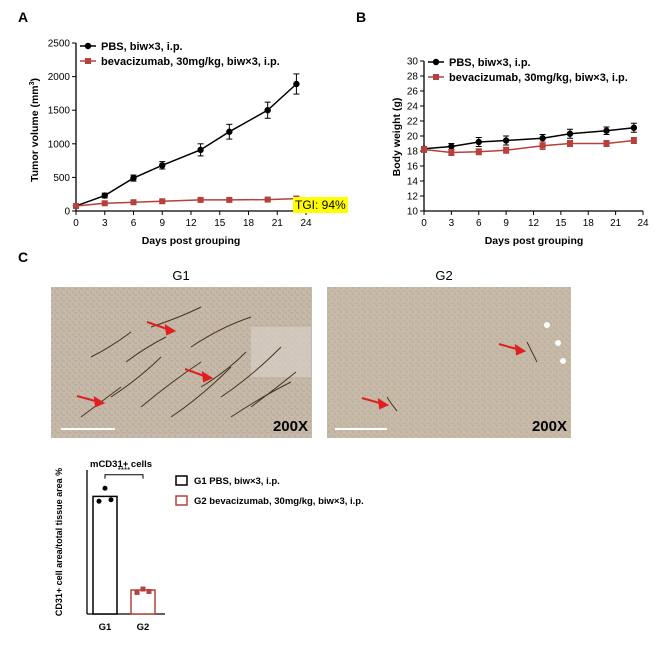 The width and height of the screenshot is (666, 647). Describe the element at coordinates (124, 476) in the screenshot. I see `significance-bracket` at that location.